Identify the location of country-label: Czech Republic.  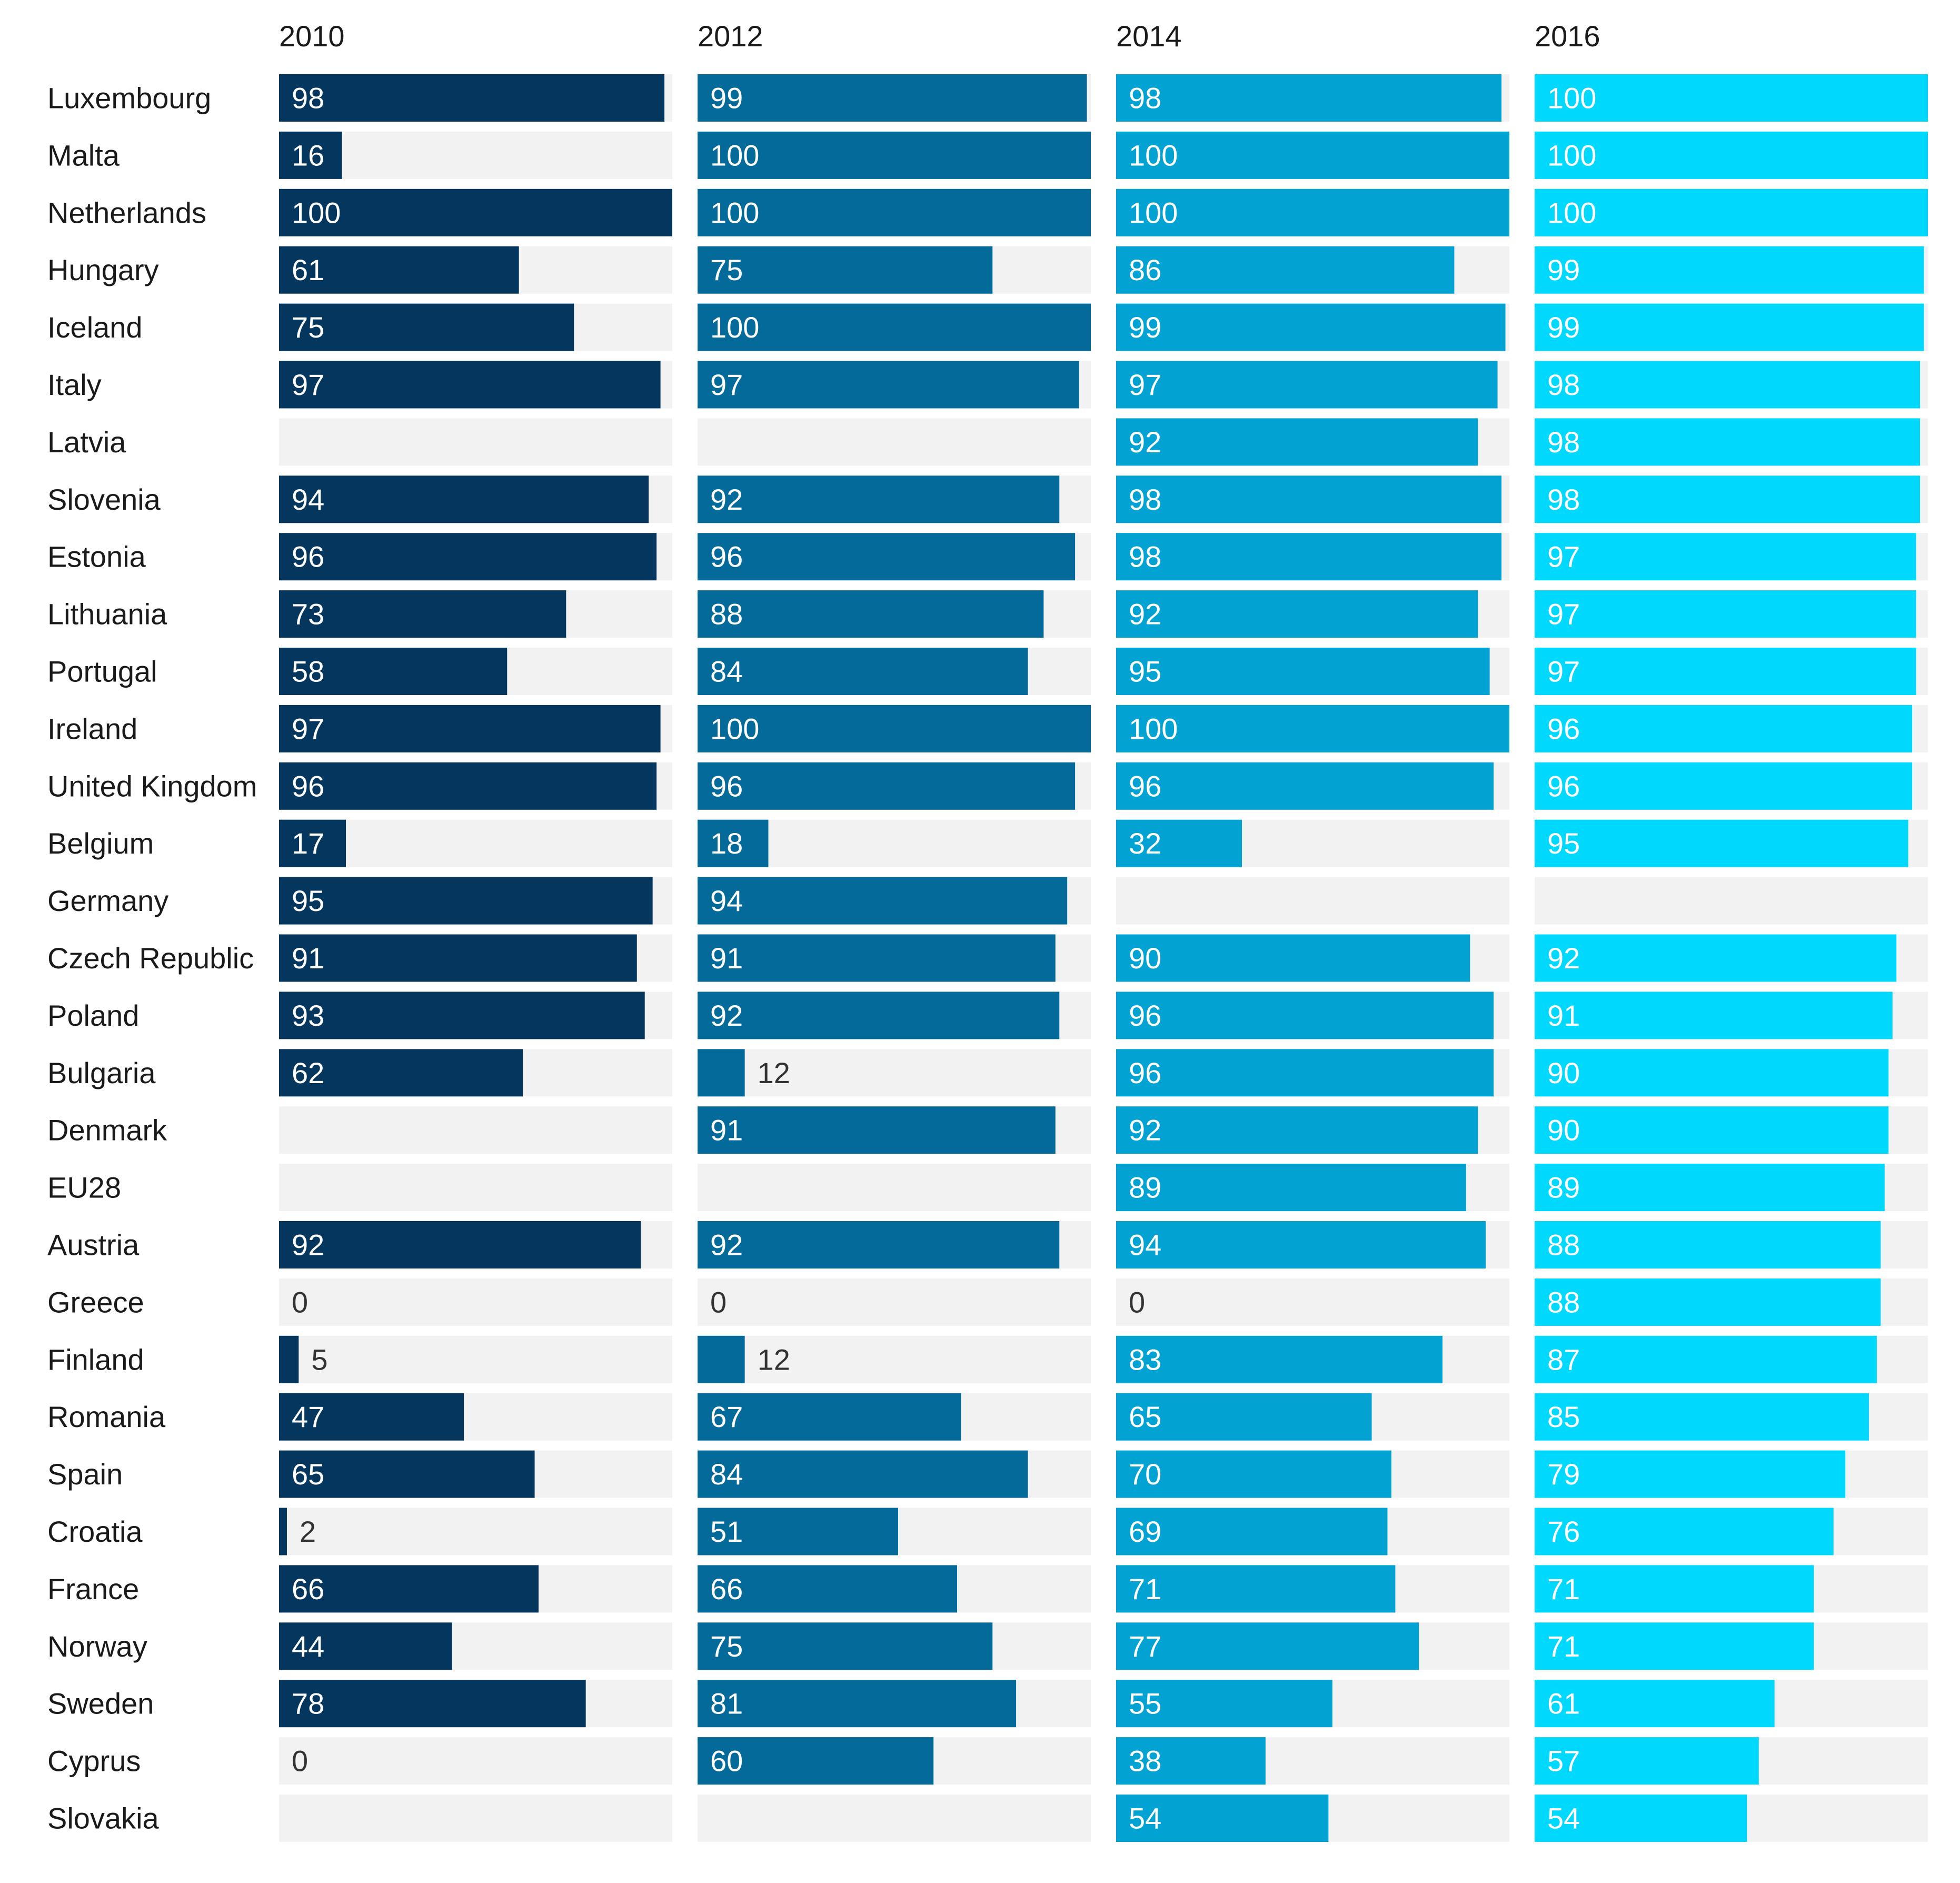
(150, 958).